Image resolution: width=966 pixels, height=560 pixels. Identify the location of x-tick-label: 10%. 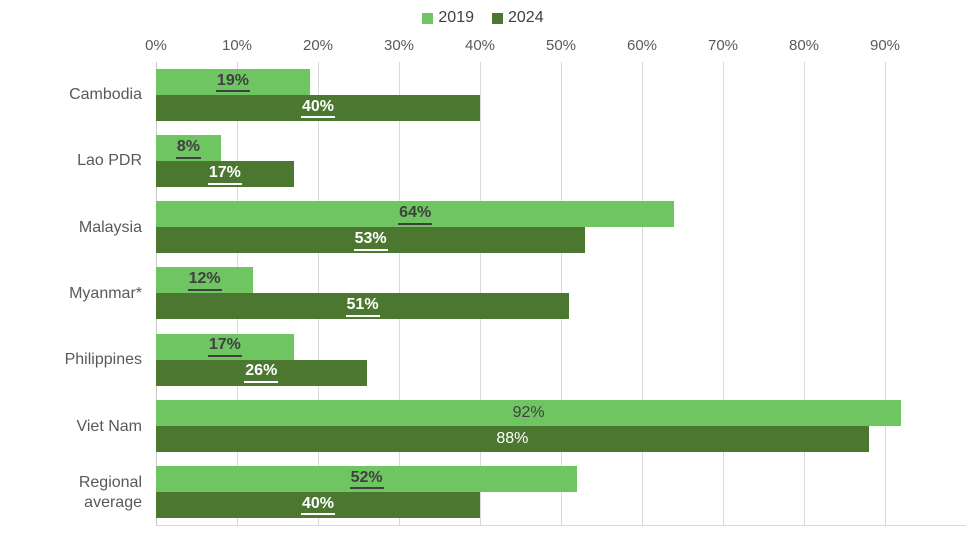
(237, 45).